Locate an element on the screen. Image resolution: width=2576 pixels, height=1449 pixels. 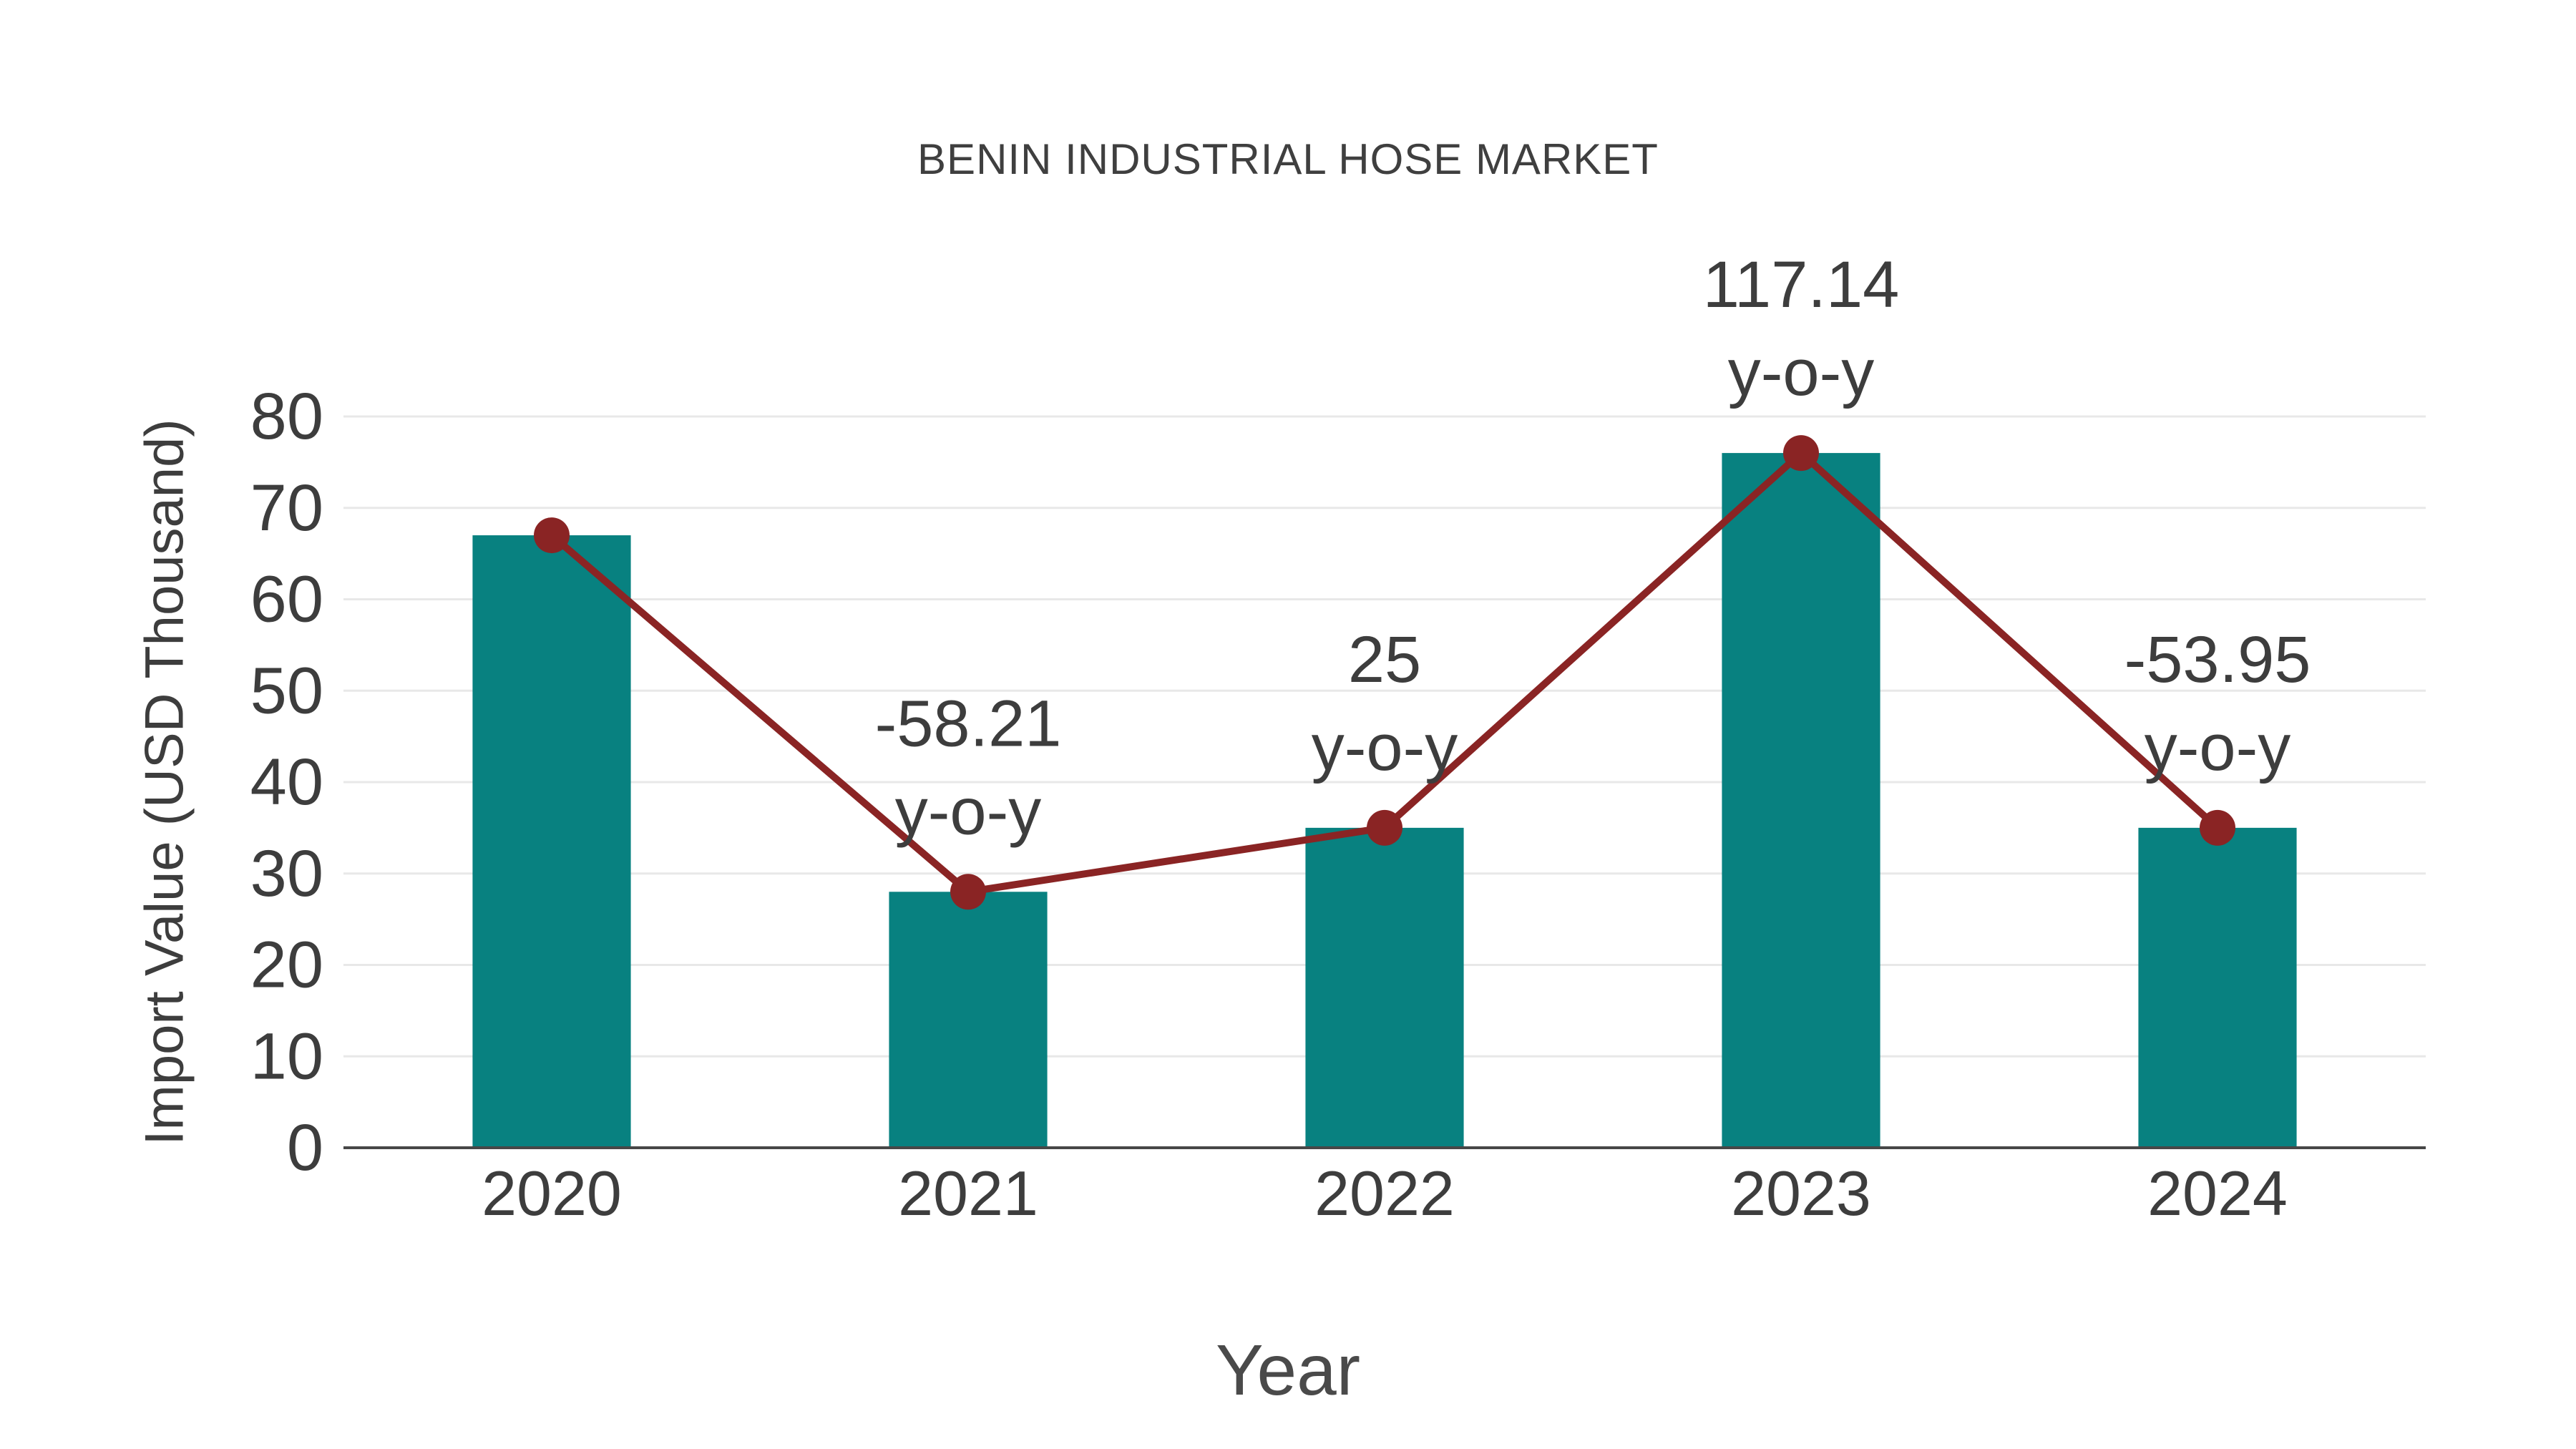
y-tick-label-50: 50 is located at coordinates (286, 690).